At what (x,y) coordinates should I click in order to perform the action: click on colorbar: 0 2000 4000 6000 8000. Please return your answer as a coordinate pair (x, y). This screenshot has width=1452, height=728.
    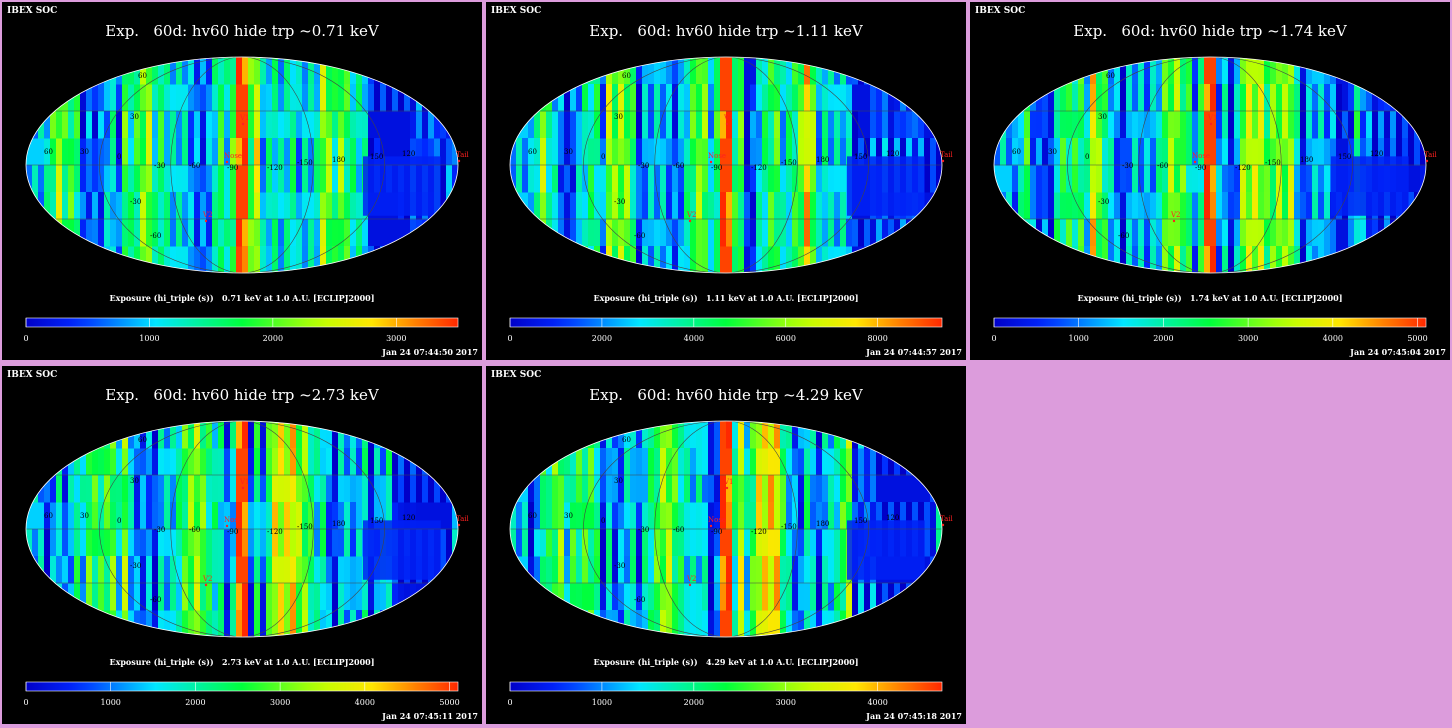
    Looking at the image, I should click on (725, 330).